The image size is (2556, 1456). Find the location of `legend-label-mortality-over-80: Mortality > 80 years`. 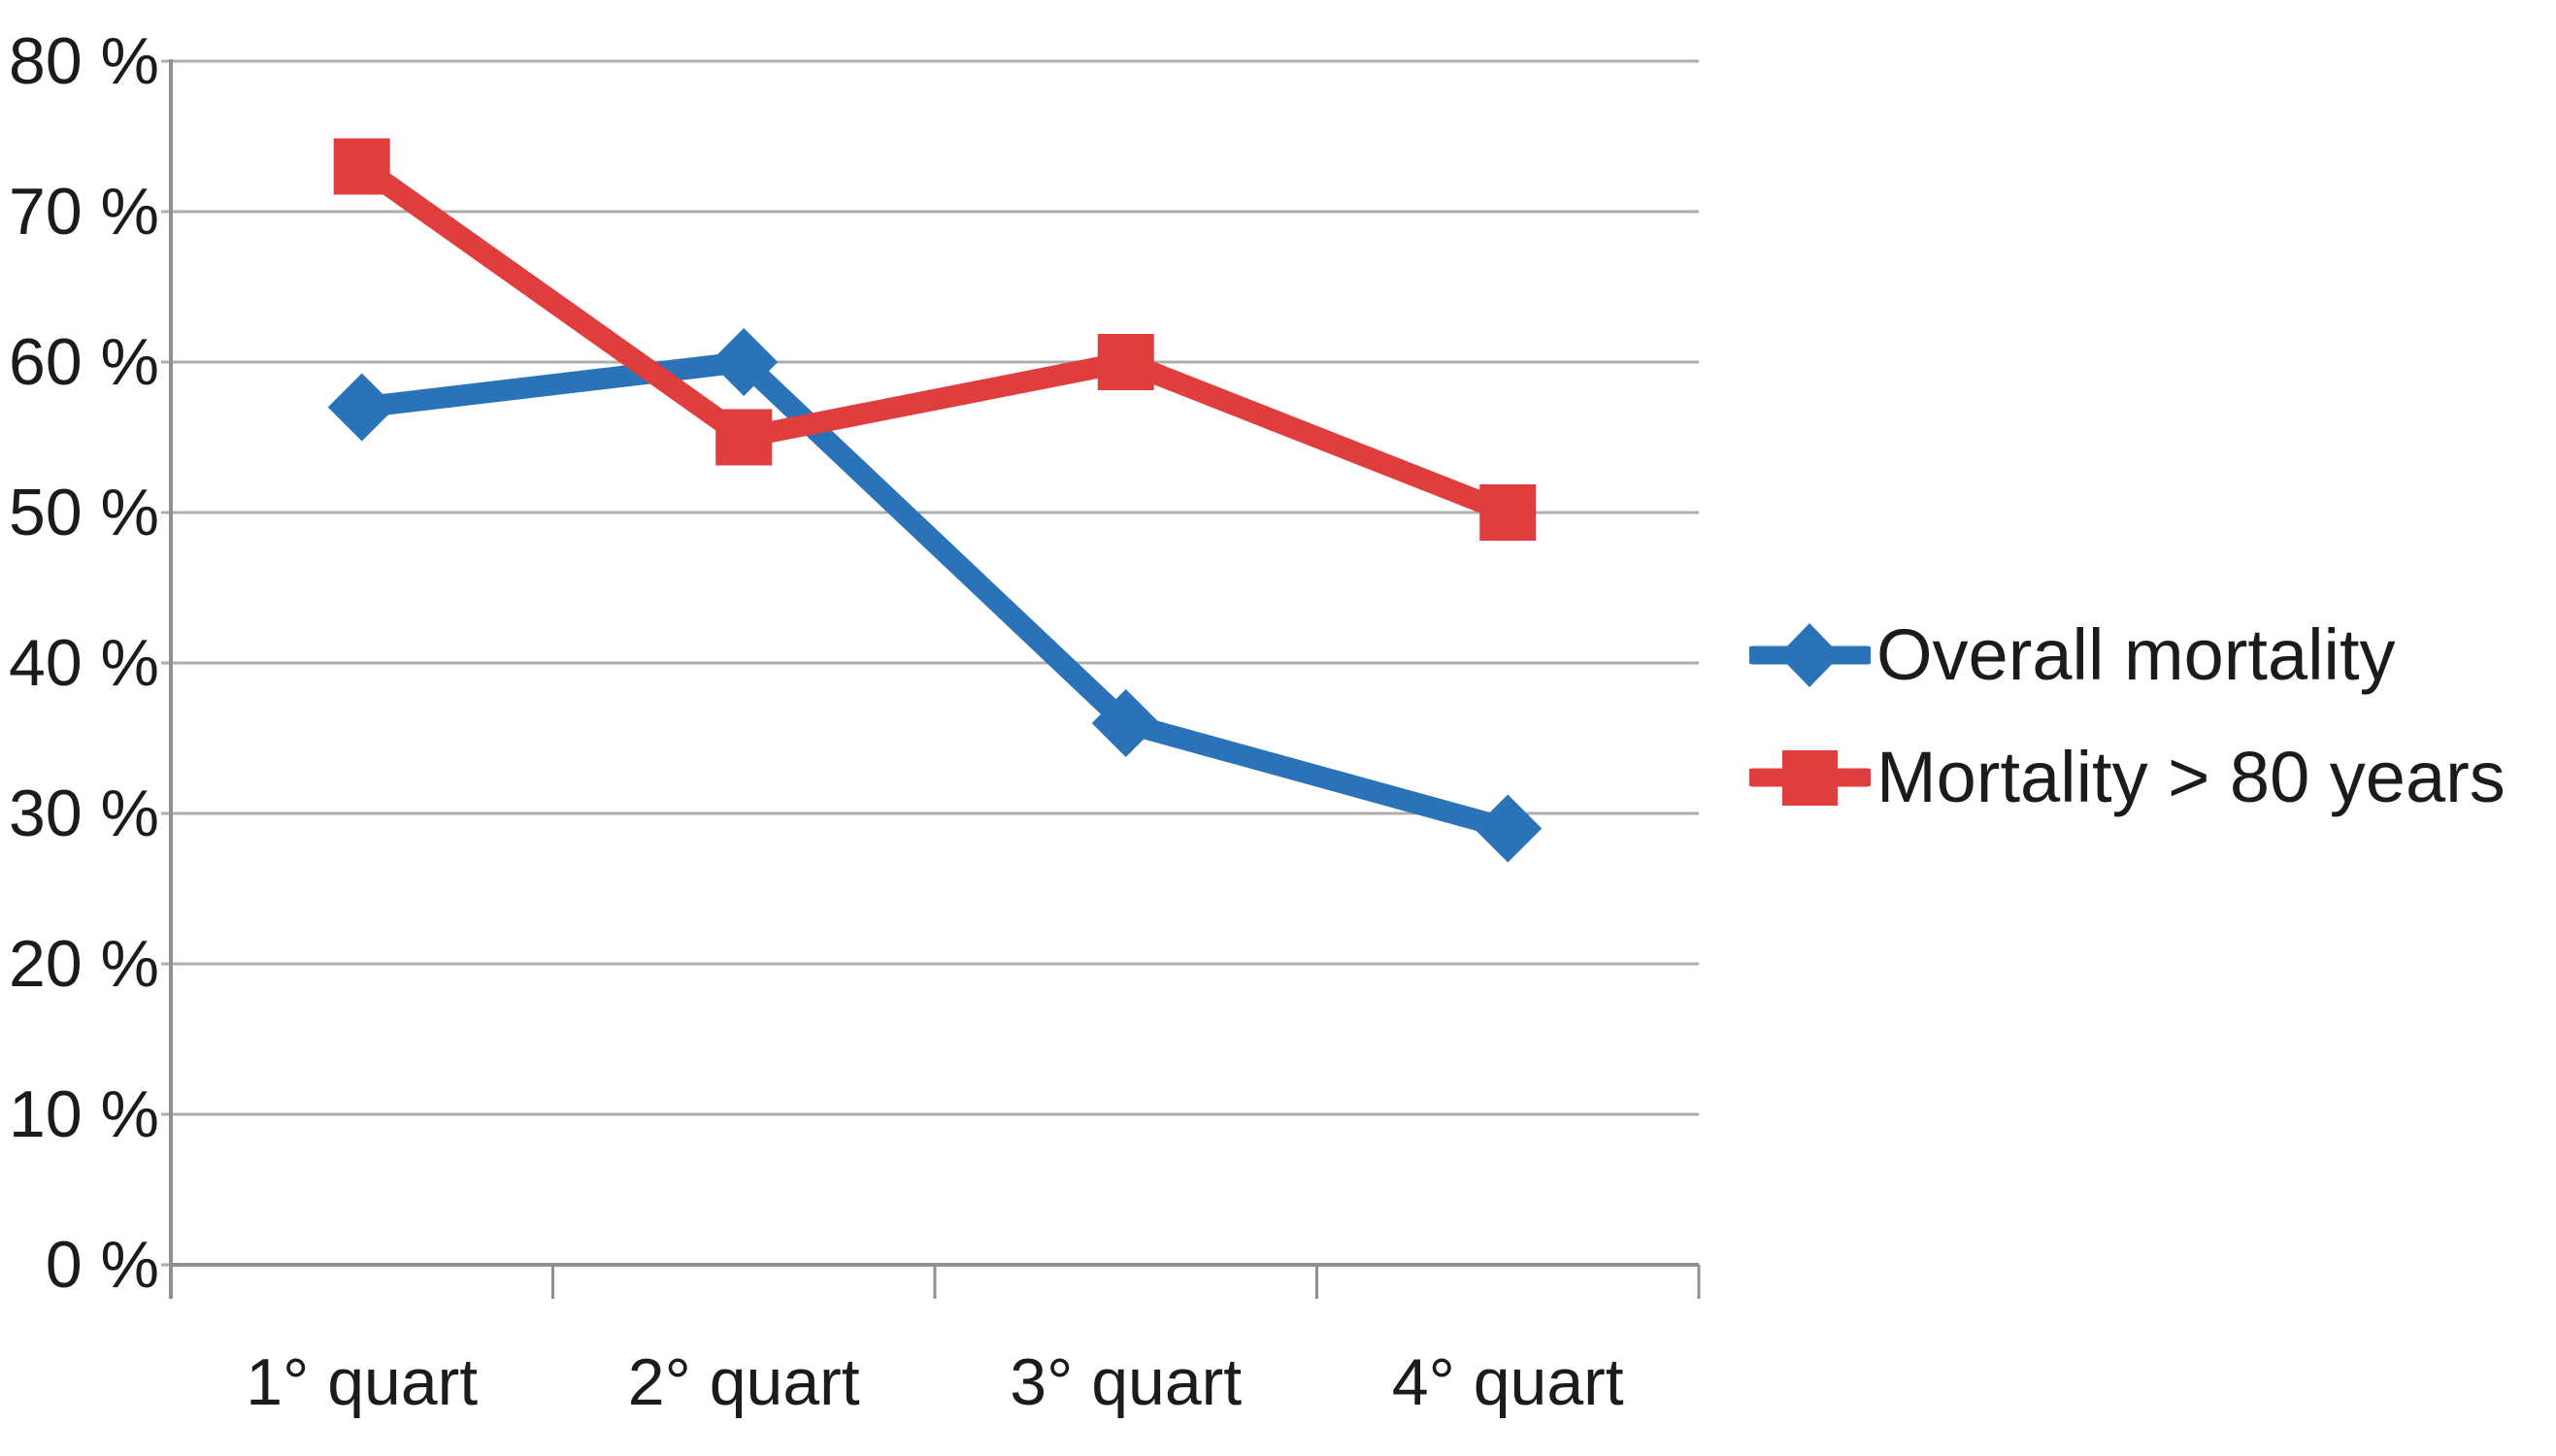

legend-label-mortality-over-80: Mortality > 80 years is located at coordinates (2191, 777).